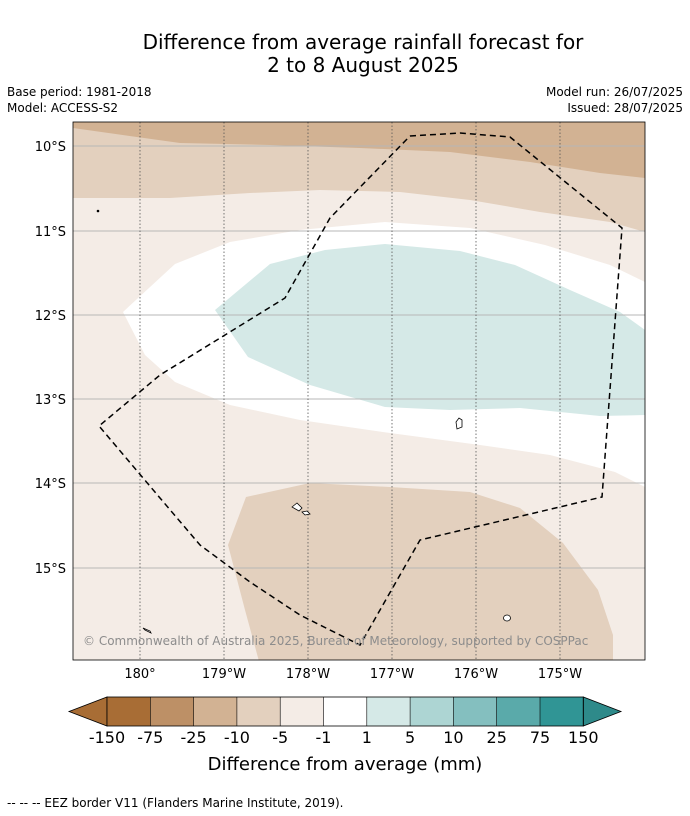 This screenshot has height=816, width=690. I want to click on lat-label: 13°S, so click(50, 400).